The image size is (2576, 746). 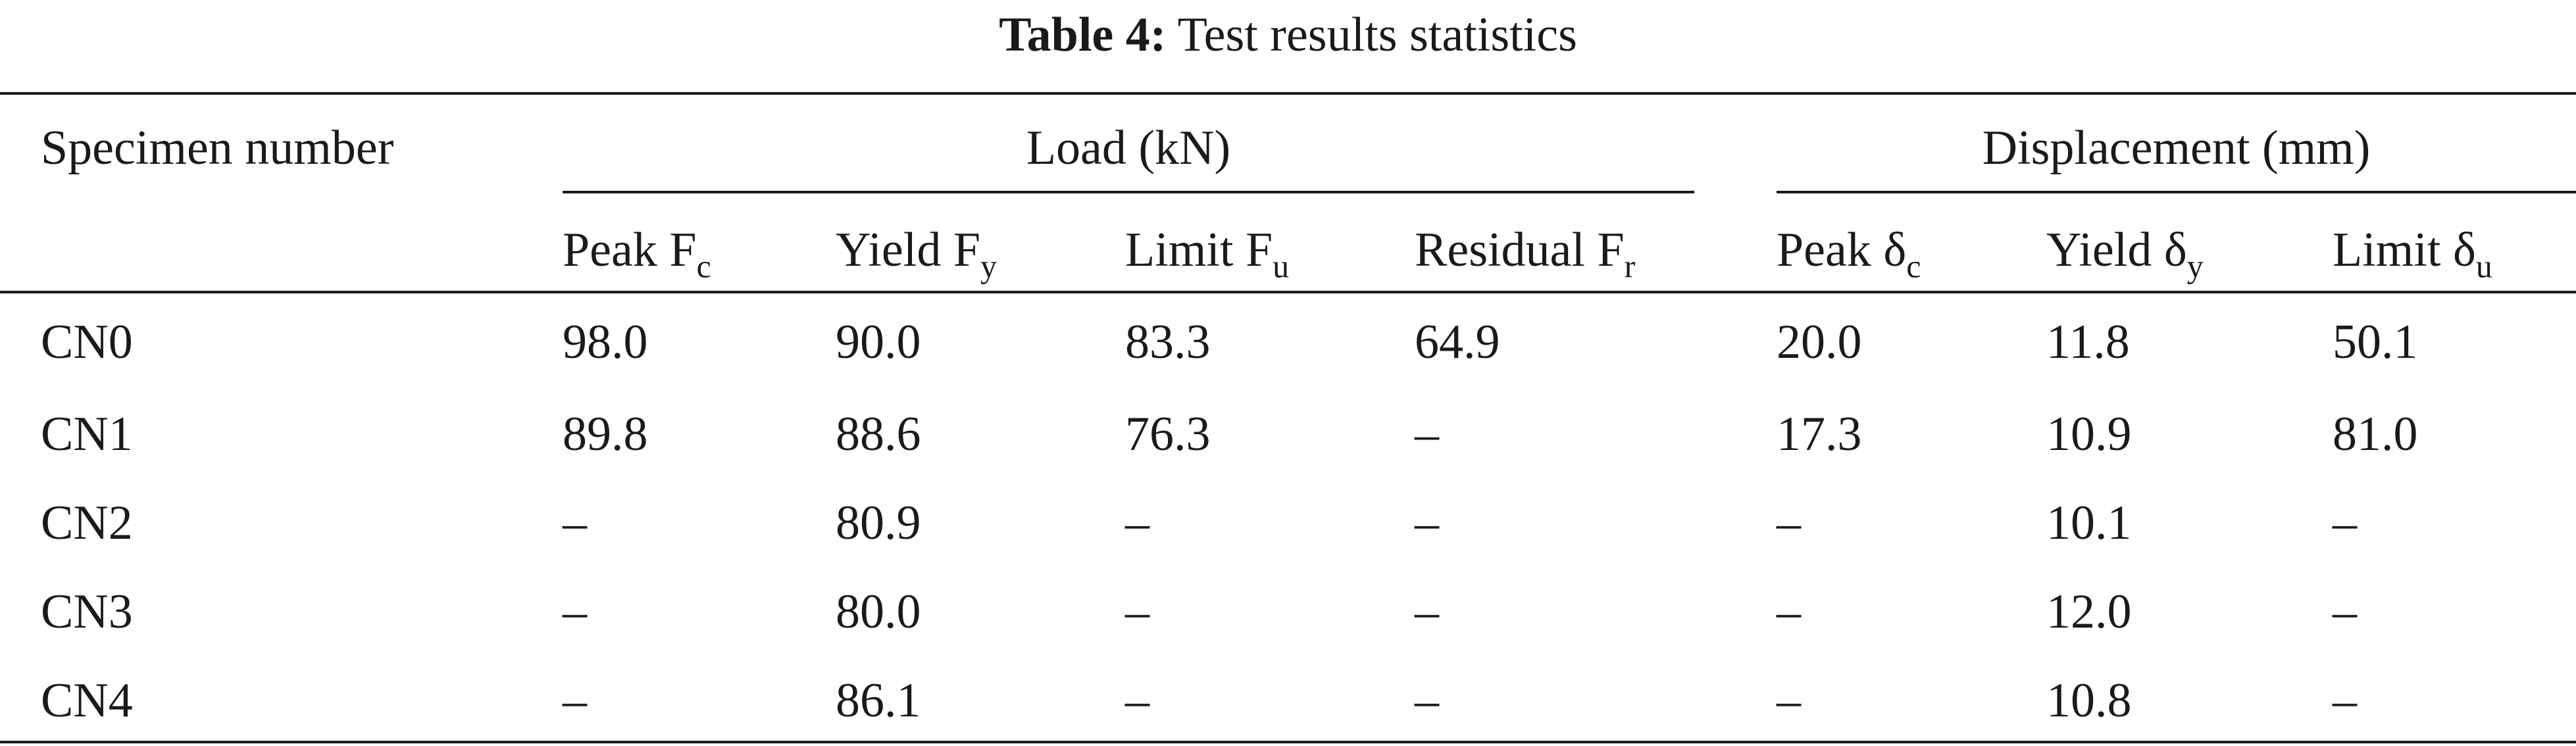 I want to click on column-header: Residual Fr, so click(x=1525, y=251).